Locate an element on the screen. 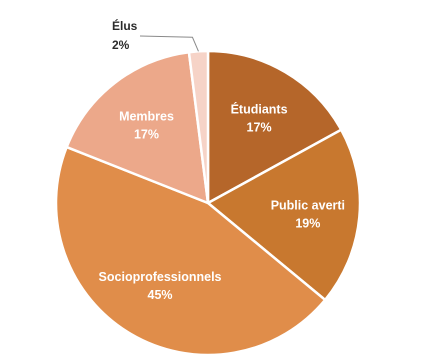  slice-label-etudiants: Étudiants is located at coordinates (259, 109).